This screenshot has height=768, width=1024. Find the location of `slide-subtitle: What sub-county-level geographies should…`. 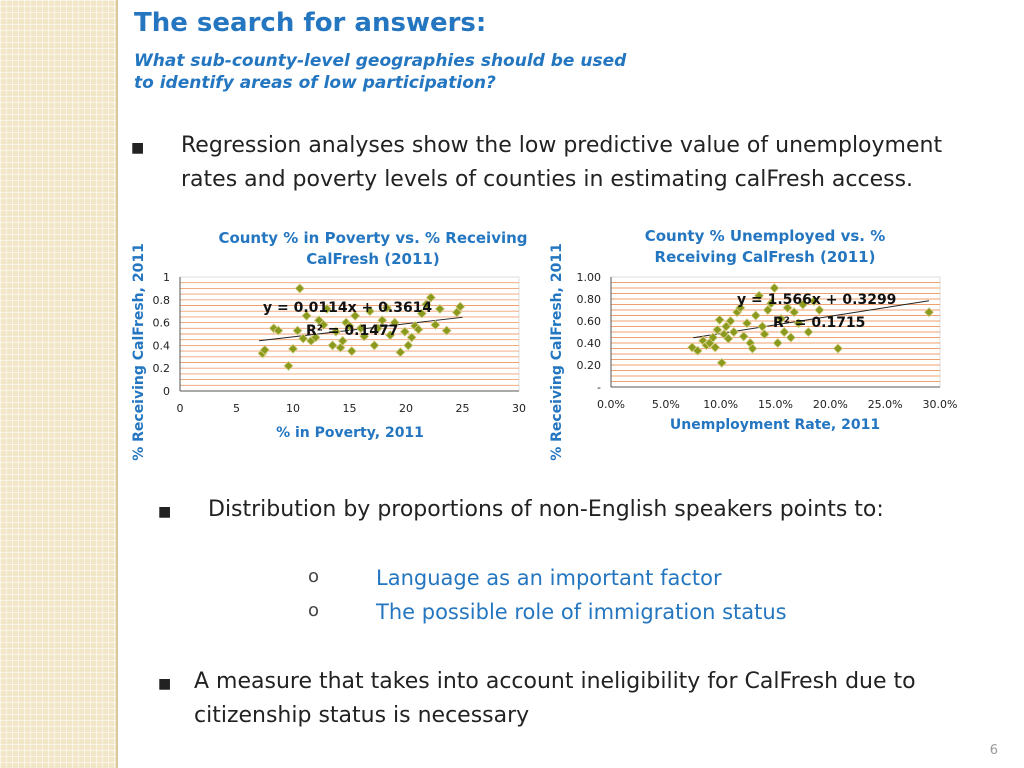

slide-subtitle: What sub-county-level geographies should… is located at coordinates (444, 72).